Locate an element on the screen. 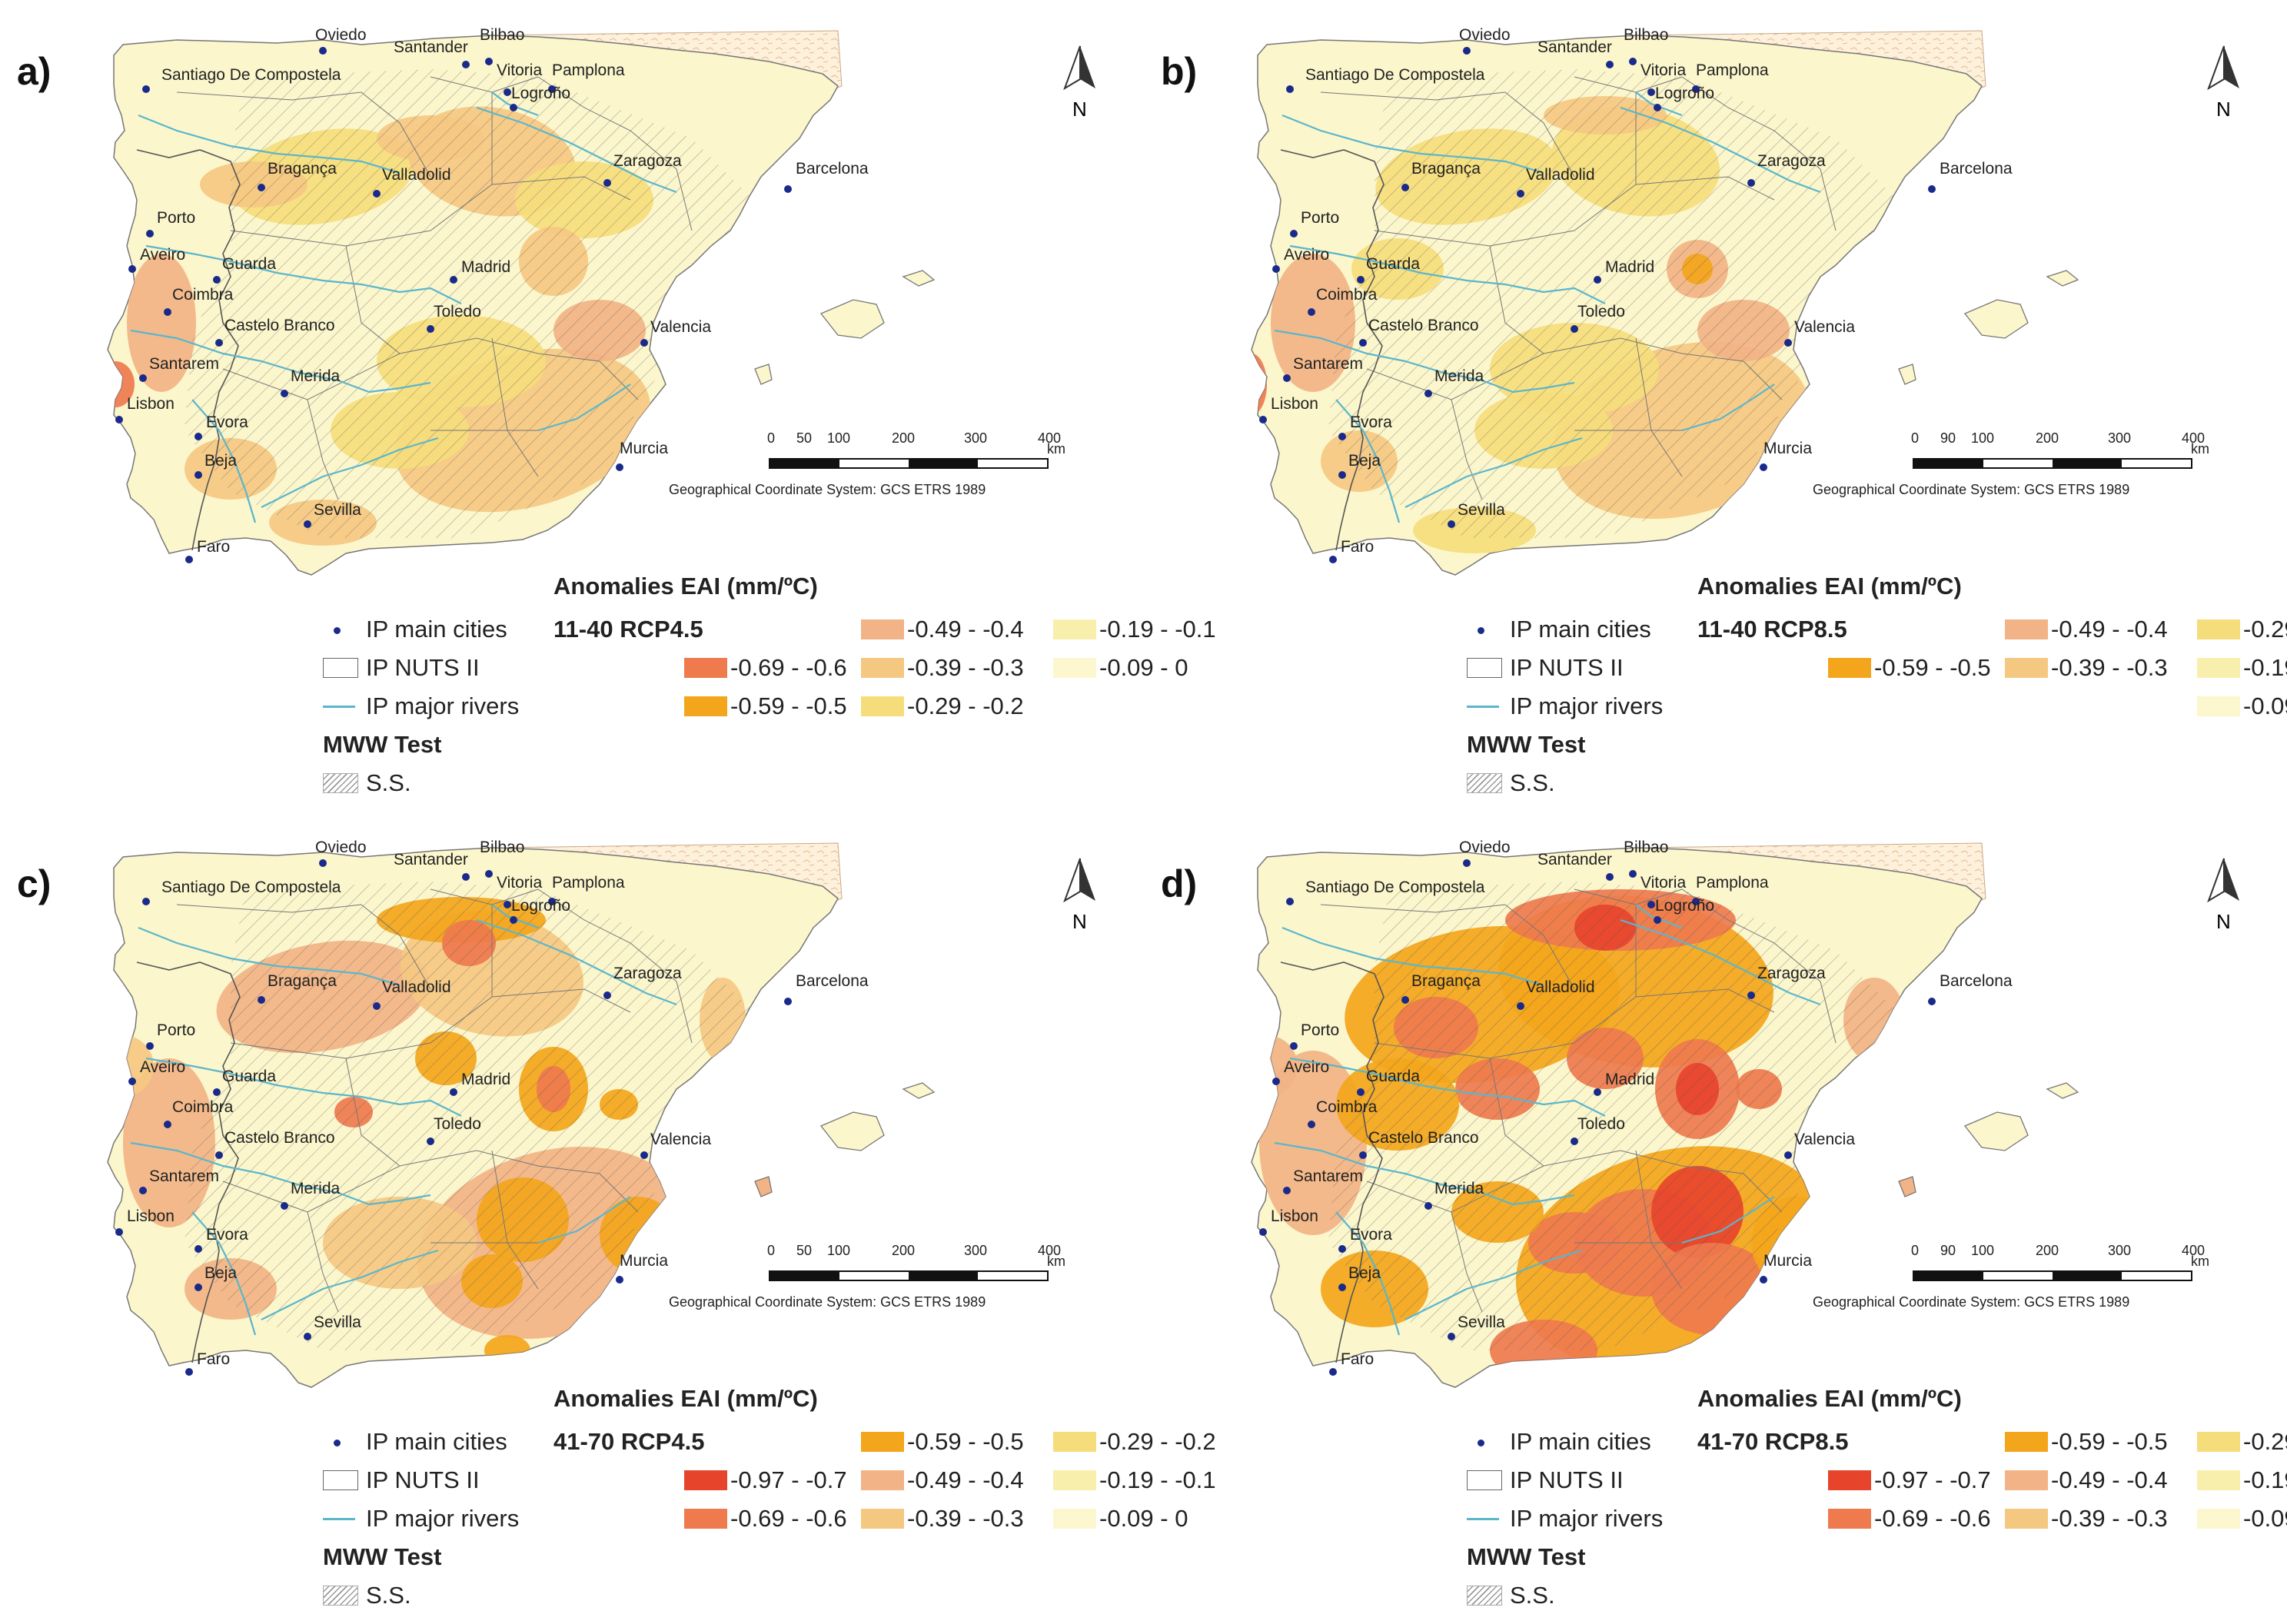 This screenshot has height=1624, width=2287. city-label-faro: Faro is located at coordinates (213, 547).